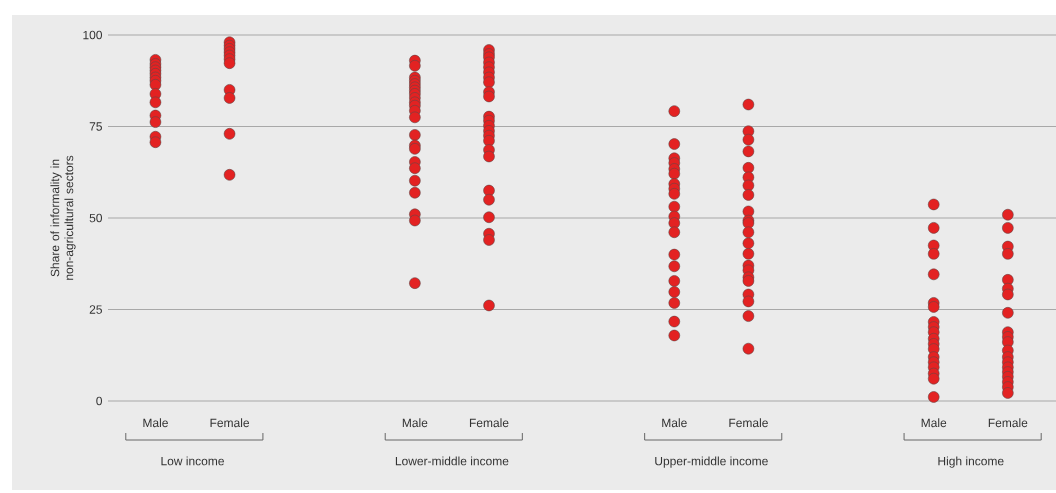 This screenshot has height=493, width=1056. What do you see at coordinates (95, 126) in the screenshot?
I see `y-tick-label: 75` at bounding box center [95, 126].